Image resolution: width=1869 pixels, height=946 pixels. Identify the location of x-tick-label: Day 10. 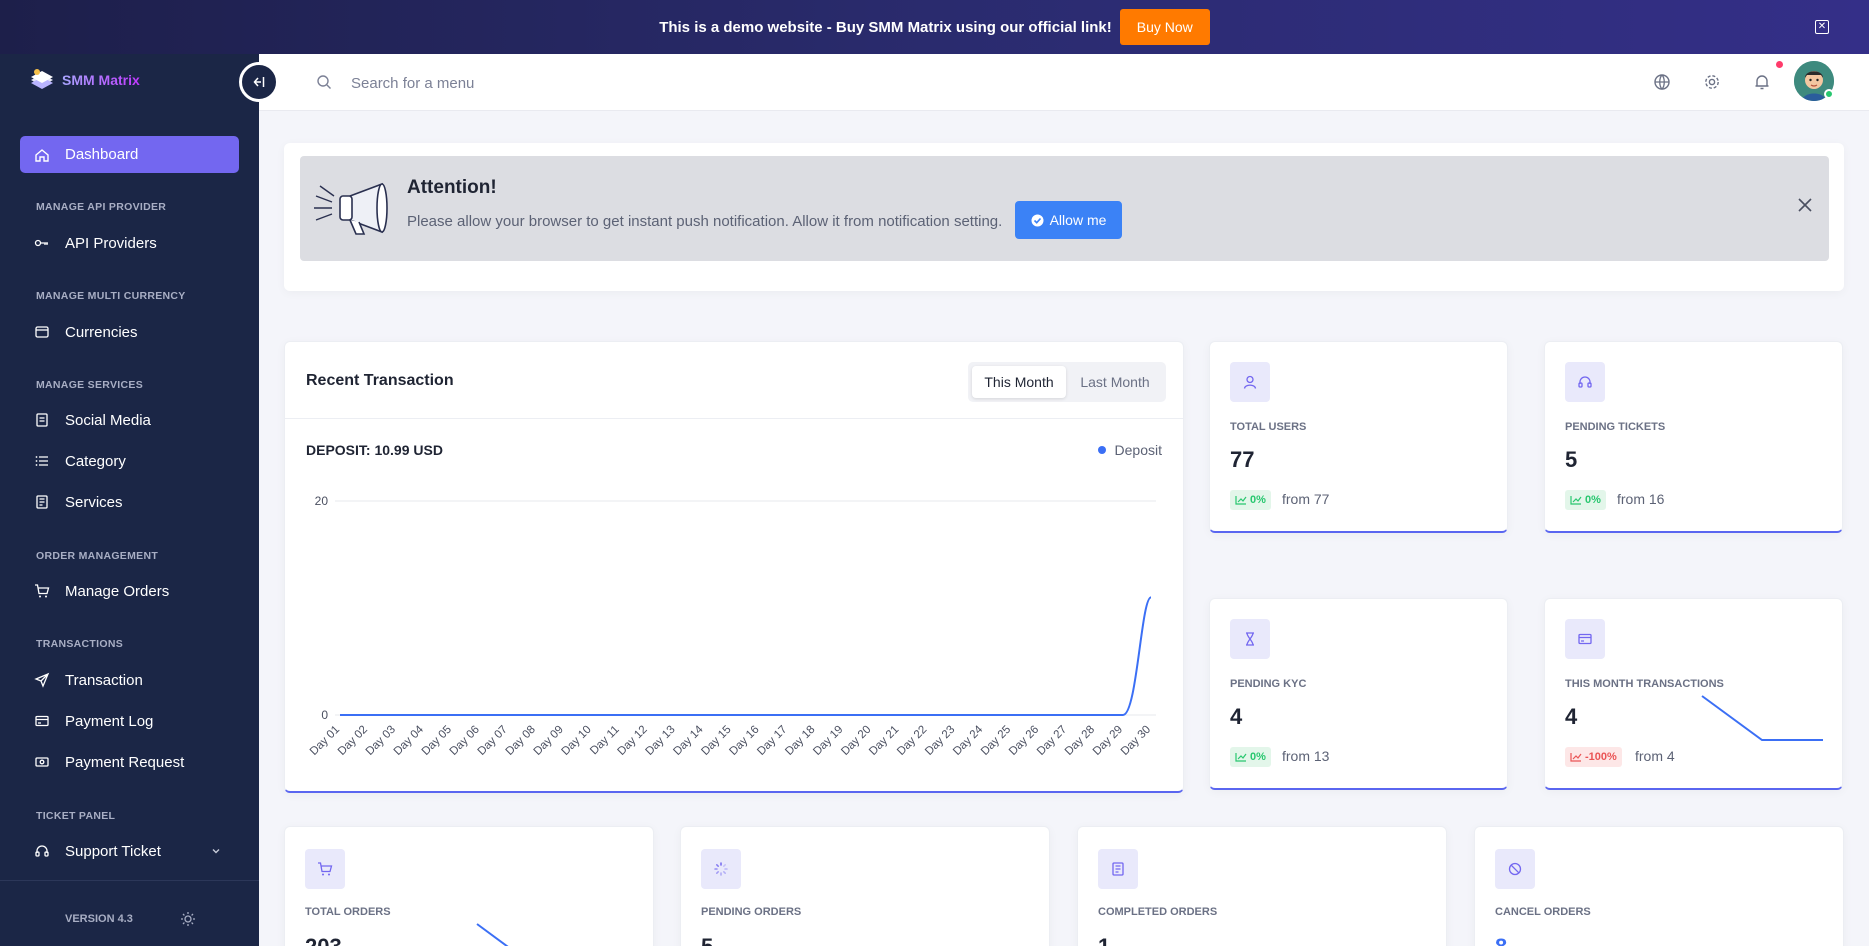
(577, 741).